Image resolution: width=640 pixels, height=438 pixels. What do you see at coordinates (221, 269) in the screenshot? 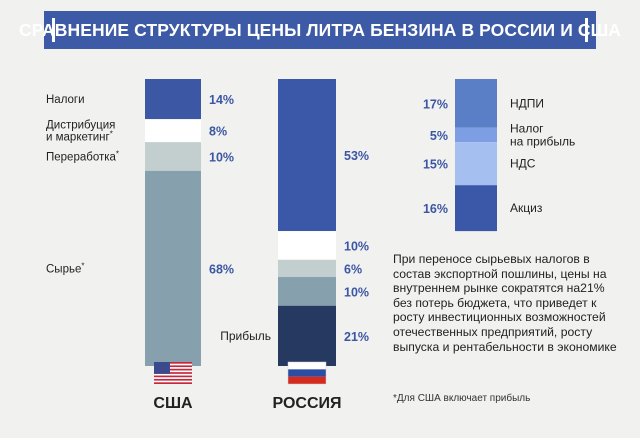
I see `data-label-сша-3: 68%` at bounding box center [221, 269].